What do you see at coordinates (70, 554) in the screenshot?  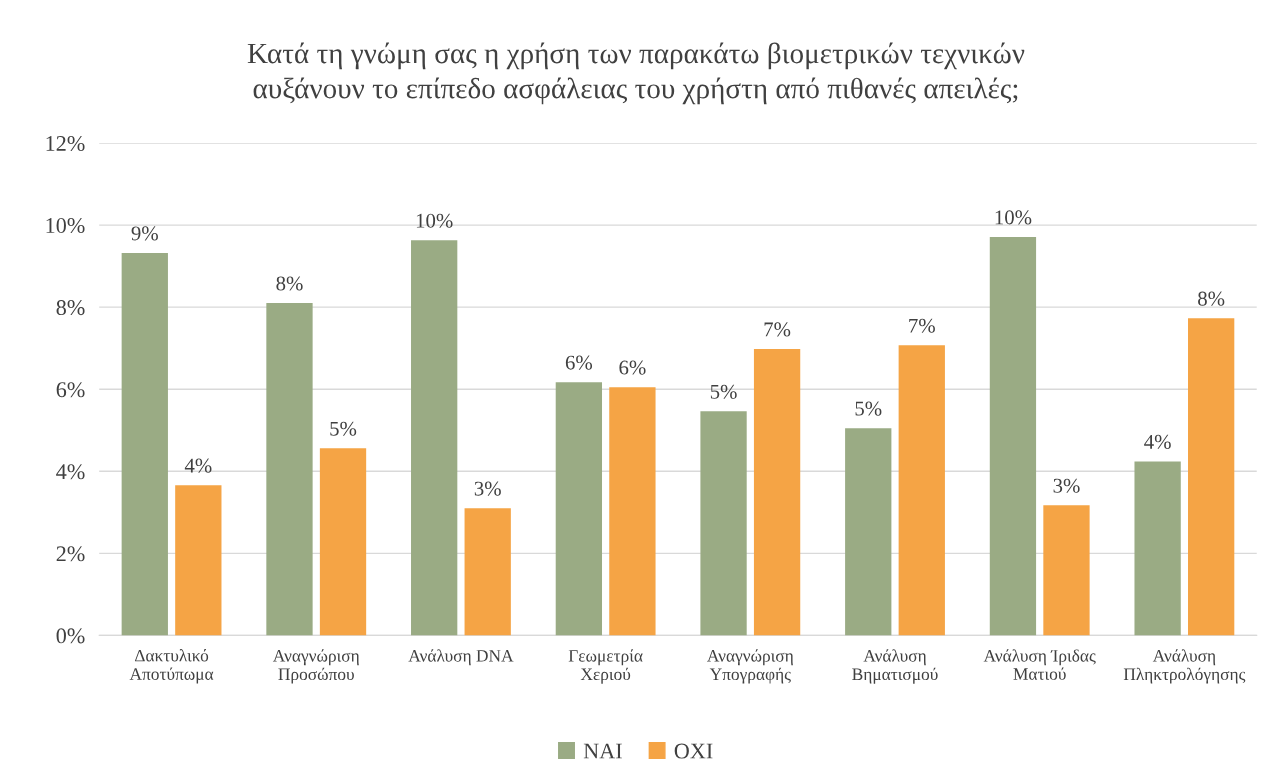 I see `y-tick-label: 2%` at bounding box center [70, 554].